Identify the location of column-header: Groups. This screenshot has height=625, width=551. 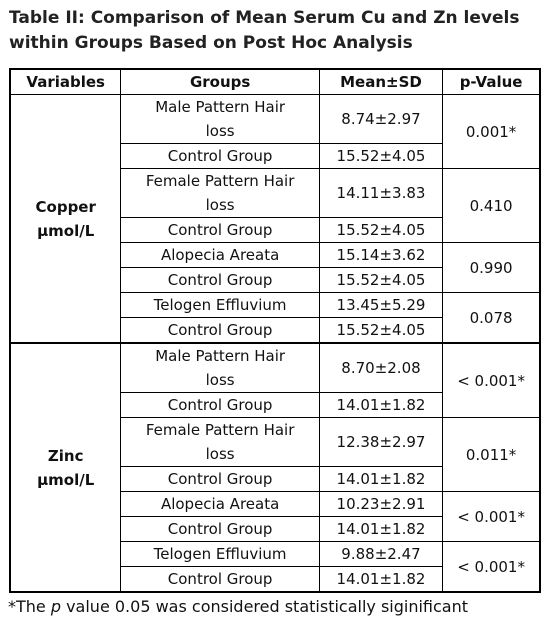
(220, 81).